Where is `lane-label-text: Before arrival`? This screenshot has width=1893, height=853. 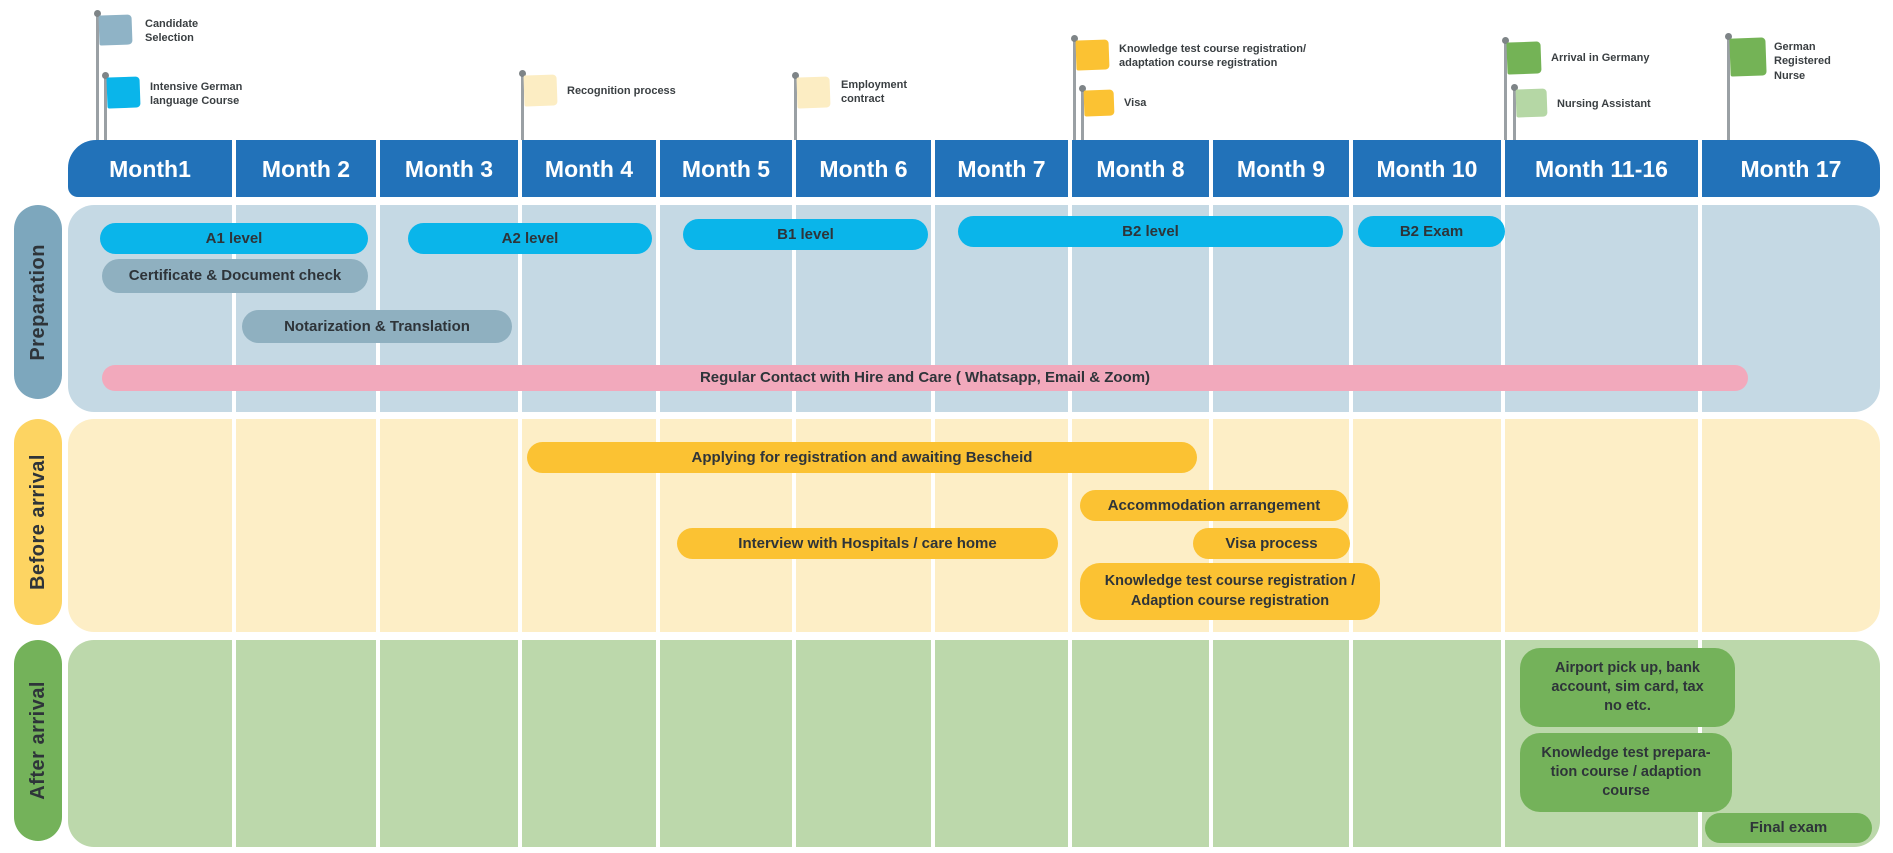
lane-label-text: Before arrival is located at coordinates (37, 522).